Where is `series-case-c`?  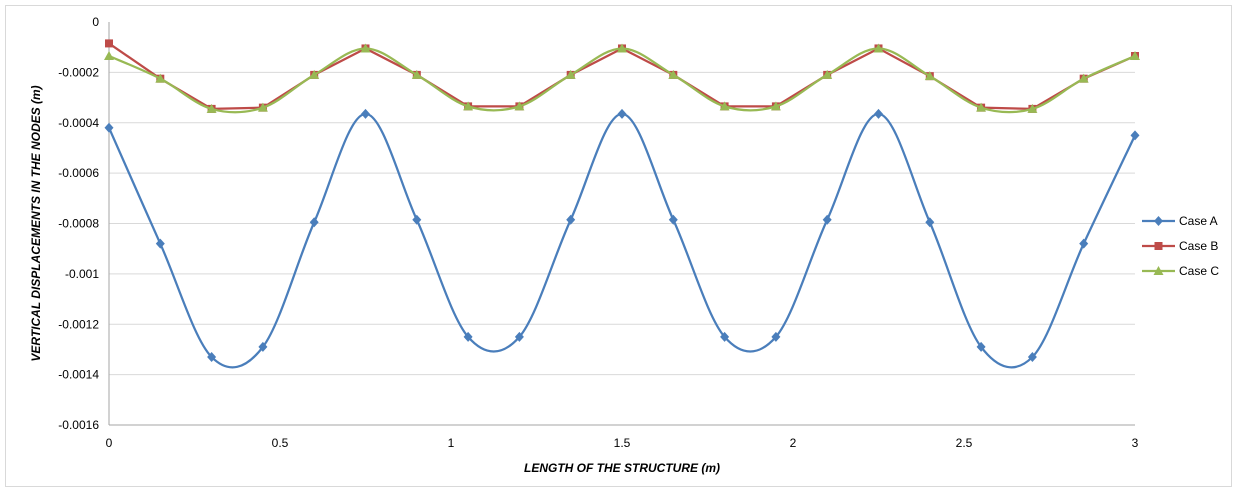
series-case-c is located at coordinates (622, 78).